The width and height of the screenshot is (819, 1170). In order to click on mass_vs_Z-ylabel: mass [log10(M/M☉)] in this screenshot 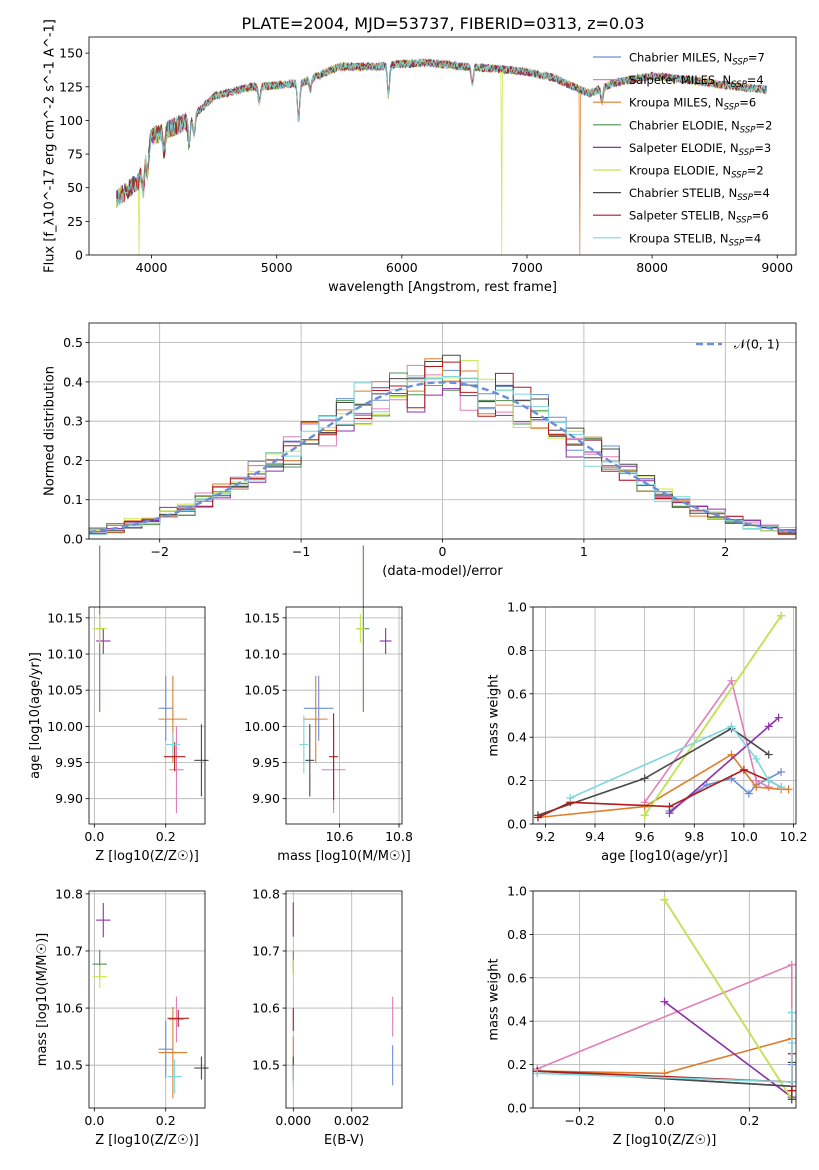, I will do `click(42, 999)`.